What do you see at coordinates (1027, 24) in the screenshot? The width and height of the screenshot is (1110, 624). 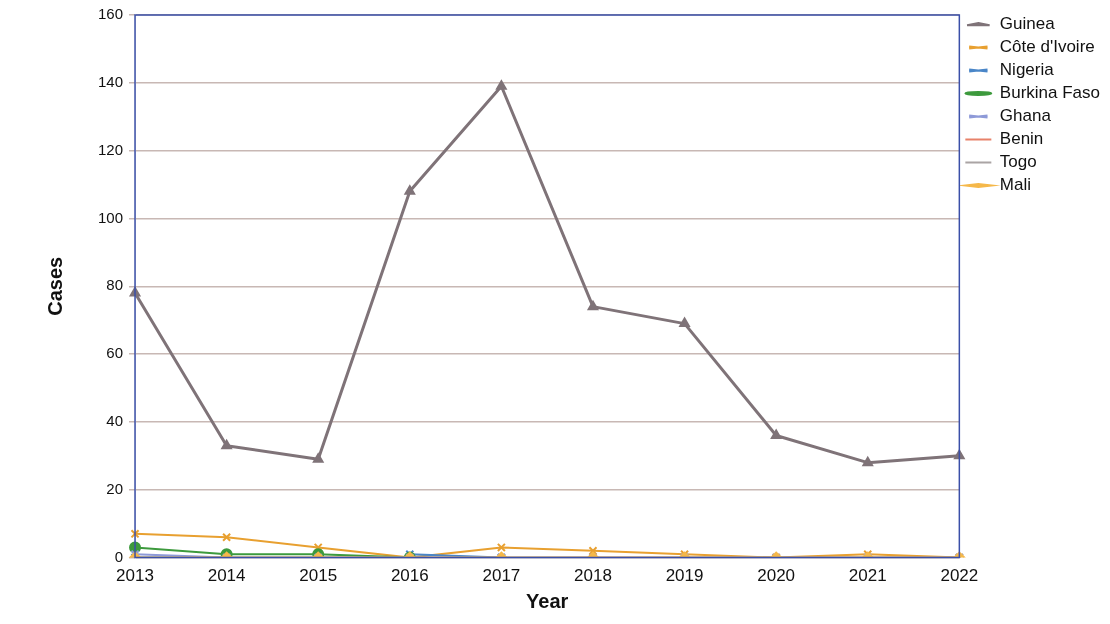 I see `legend-label: Guinea` at bounding box center [1027, 24].